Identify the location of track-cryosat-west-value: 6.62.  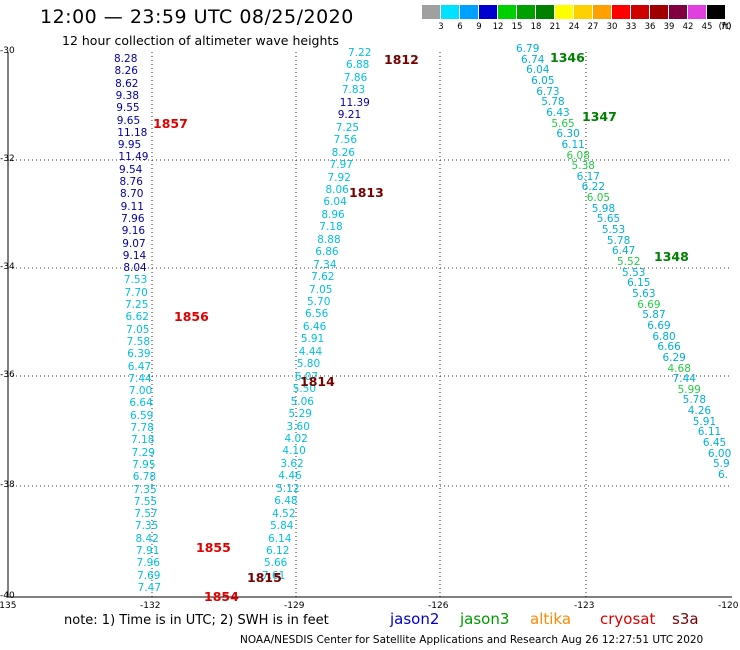
(137, 317).